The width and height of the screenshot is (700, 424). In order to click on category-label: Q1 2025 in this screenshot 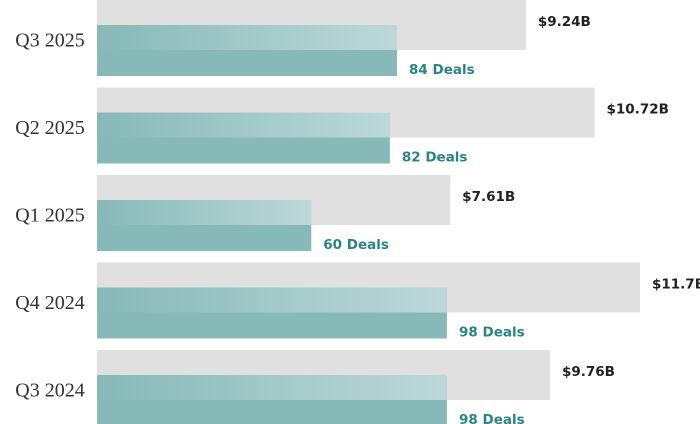, I will do `click(49, 216)`.